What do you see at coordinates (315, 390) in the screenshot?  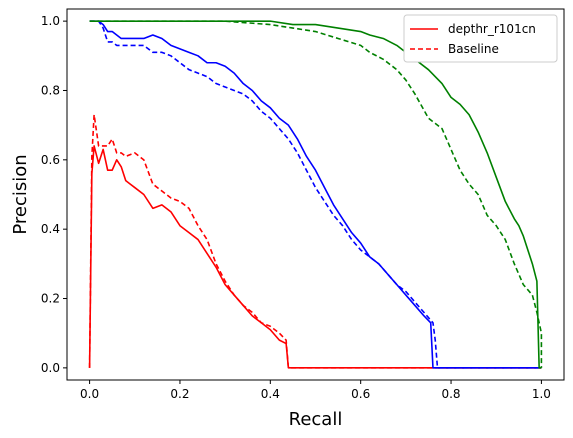 I see `x-axis-ticks: 0.0 0.2 0.4 0.6 0.8 1.0` at bounding box center [315, 390].